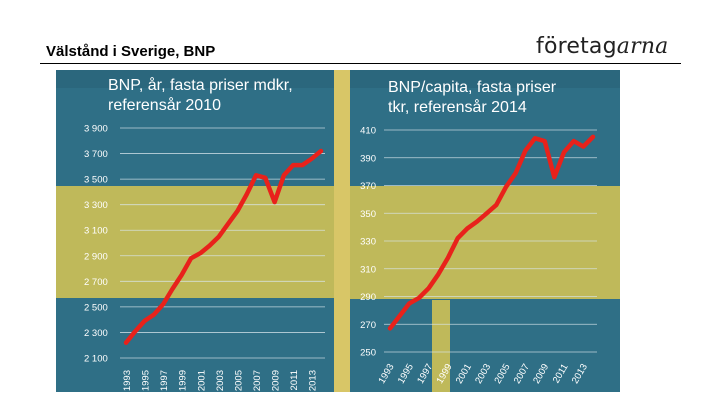  Describe the element at coordinates (368, 131) in the screenshot. I see `y-tick-label: 410` at that location.